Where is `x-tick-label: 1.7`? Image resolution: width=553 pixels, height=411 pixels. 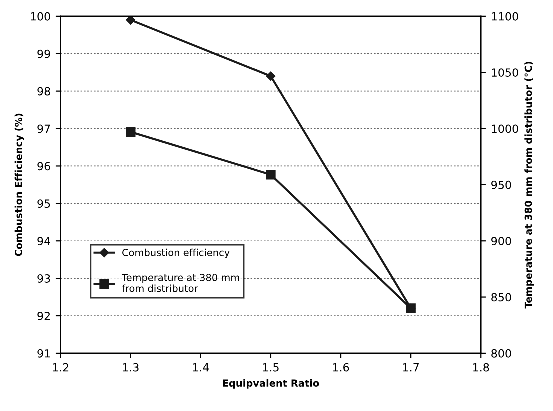
x-tick-label: 1.7 is located at coordinates (411, 368).